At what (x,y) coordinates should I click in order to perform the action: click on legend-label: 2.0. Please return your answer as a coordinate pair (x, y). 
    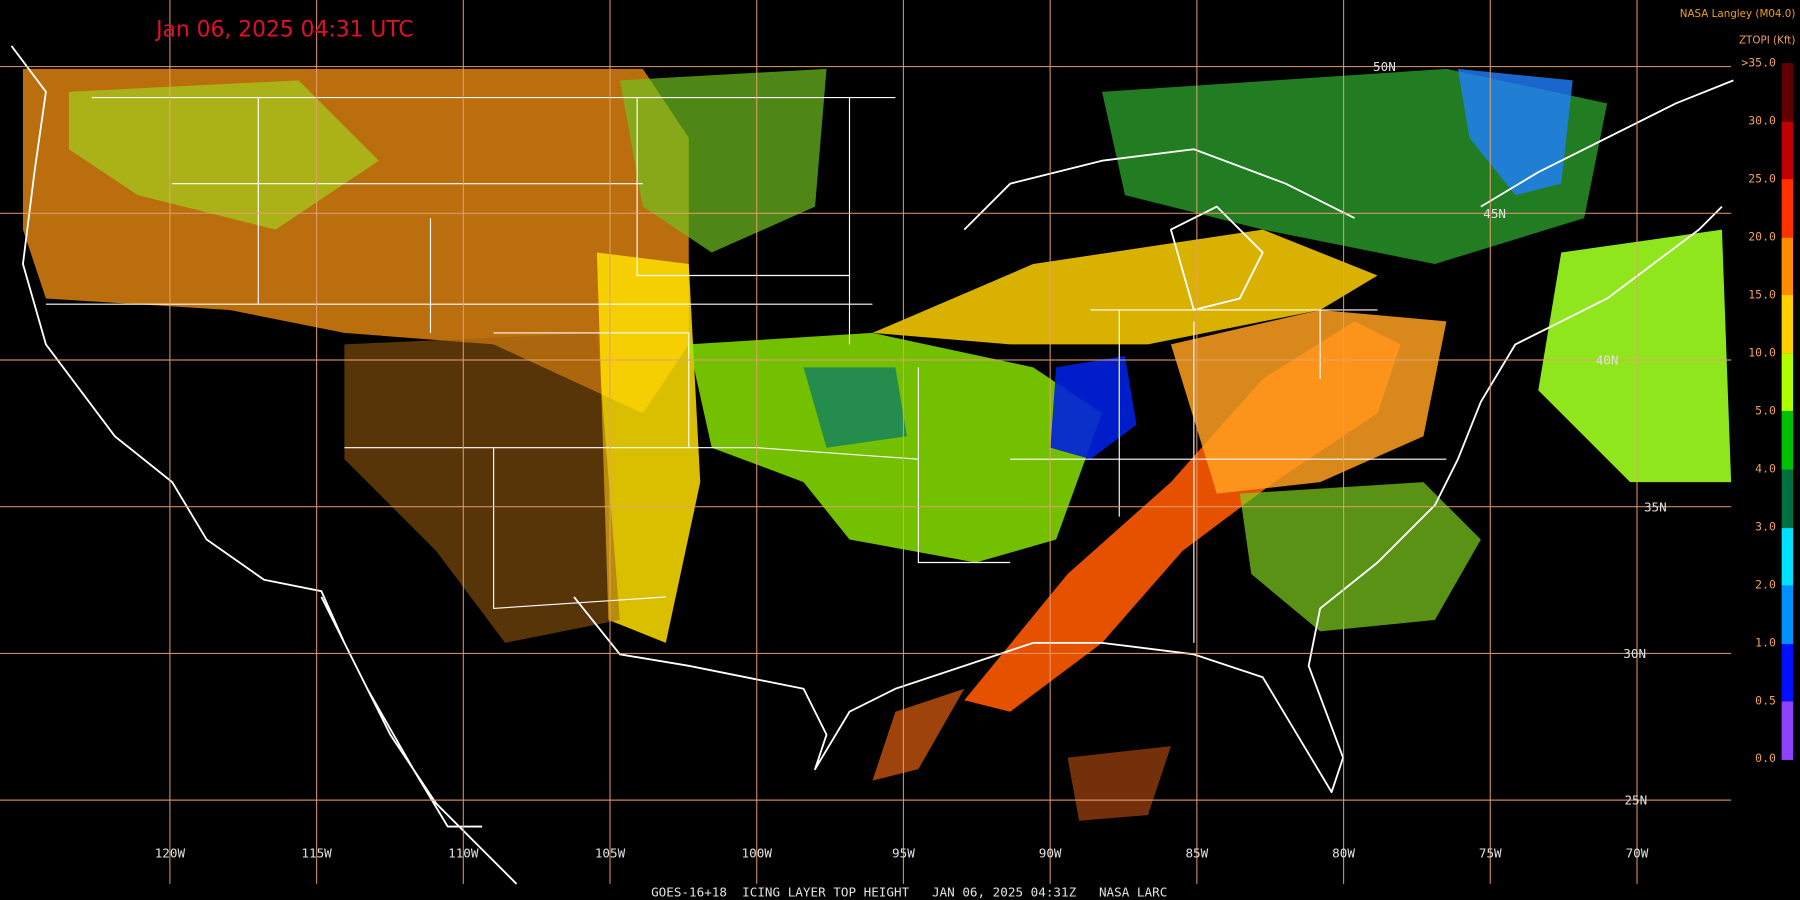
    Looking at the image, I should click on (1765, 584).